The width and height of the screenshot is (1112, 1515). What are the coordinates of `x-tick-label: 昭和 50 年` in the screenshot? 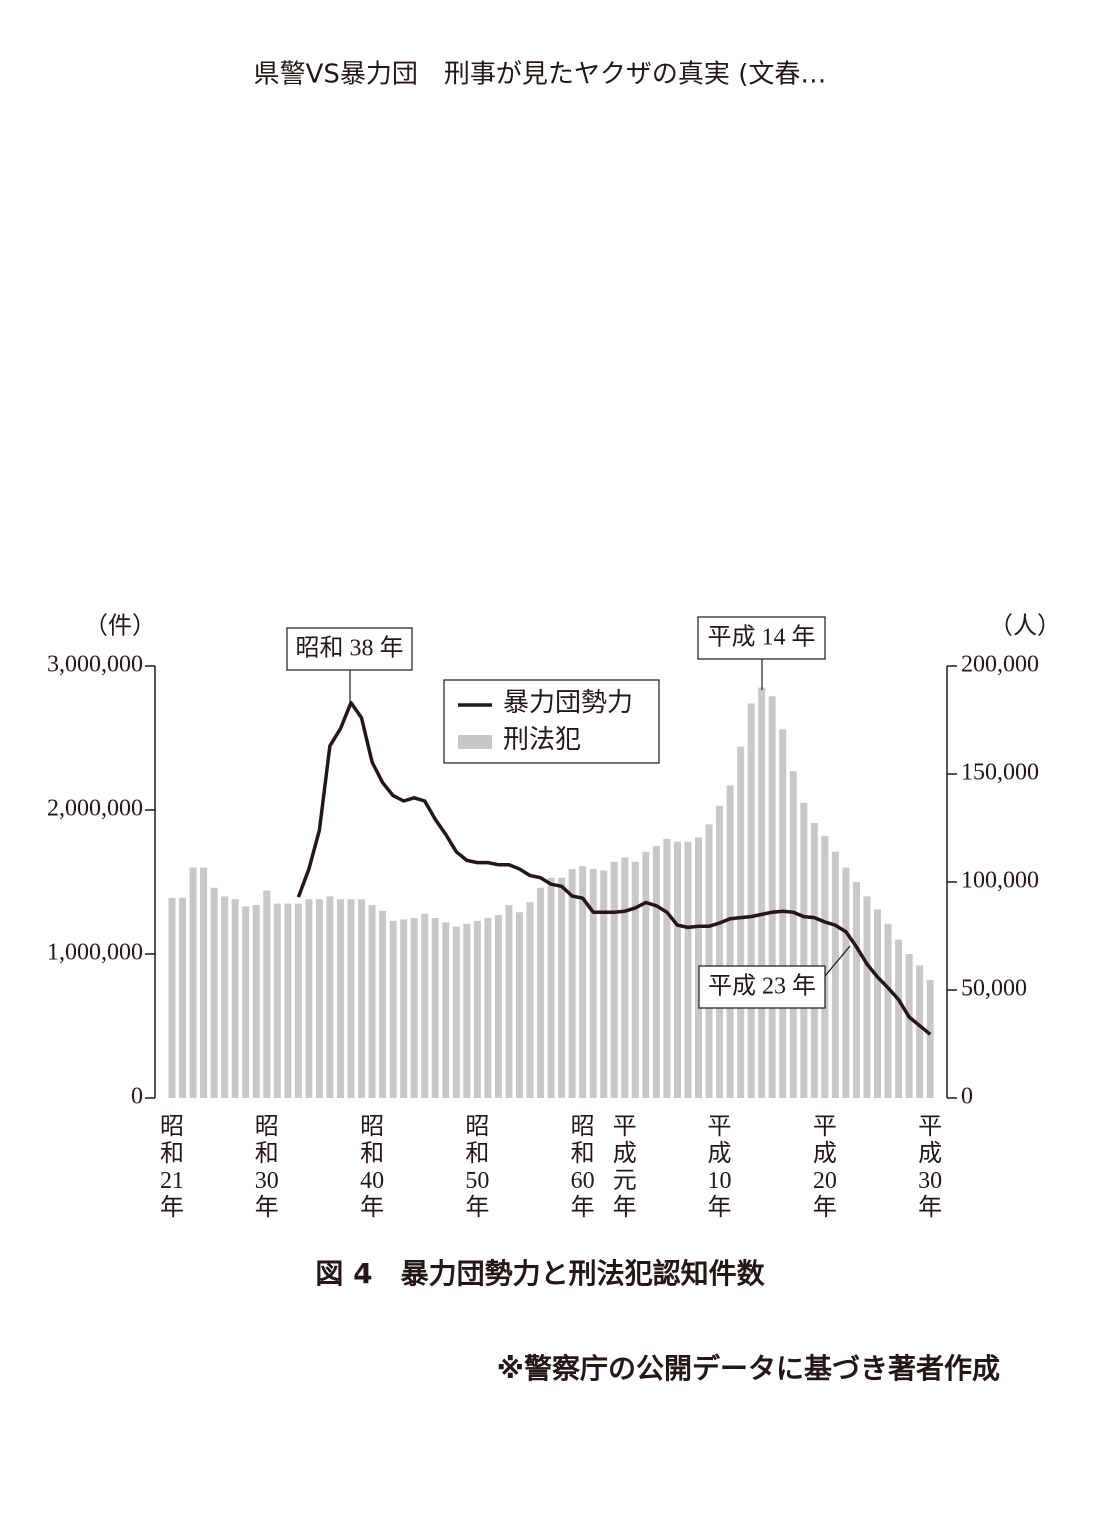 It's located at (477, 1167).